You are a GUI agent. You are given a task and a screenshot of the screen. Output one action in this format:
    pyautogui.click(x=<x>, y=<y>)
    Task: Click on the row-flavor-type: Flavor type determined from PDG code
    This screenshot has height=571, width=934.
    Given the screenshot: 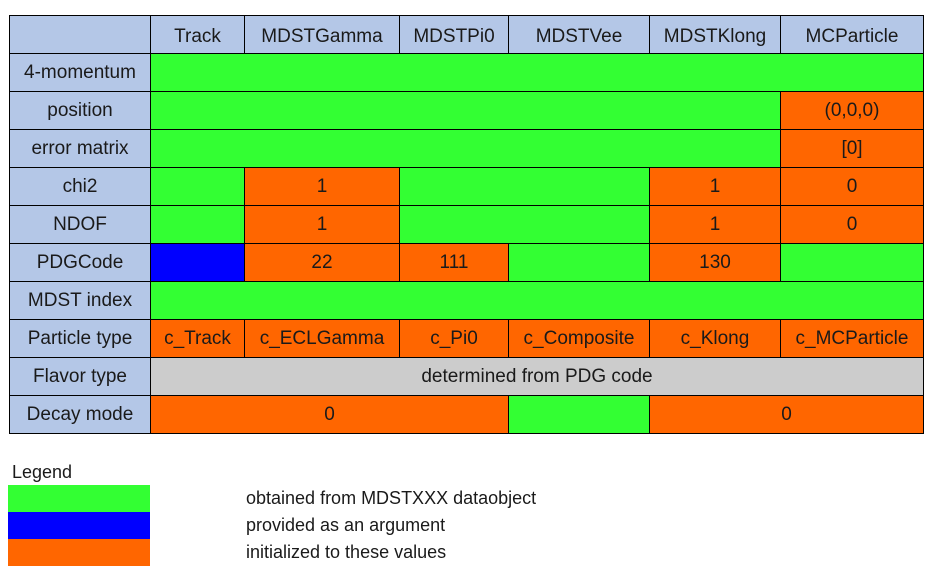 What is the action you would take?
    pyautogui.click(x=466, y=376)
    